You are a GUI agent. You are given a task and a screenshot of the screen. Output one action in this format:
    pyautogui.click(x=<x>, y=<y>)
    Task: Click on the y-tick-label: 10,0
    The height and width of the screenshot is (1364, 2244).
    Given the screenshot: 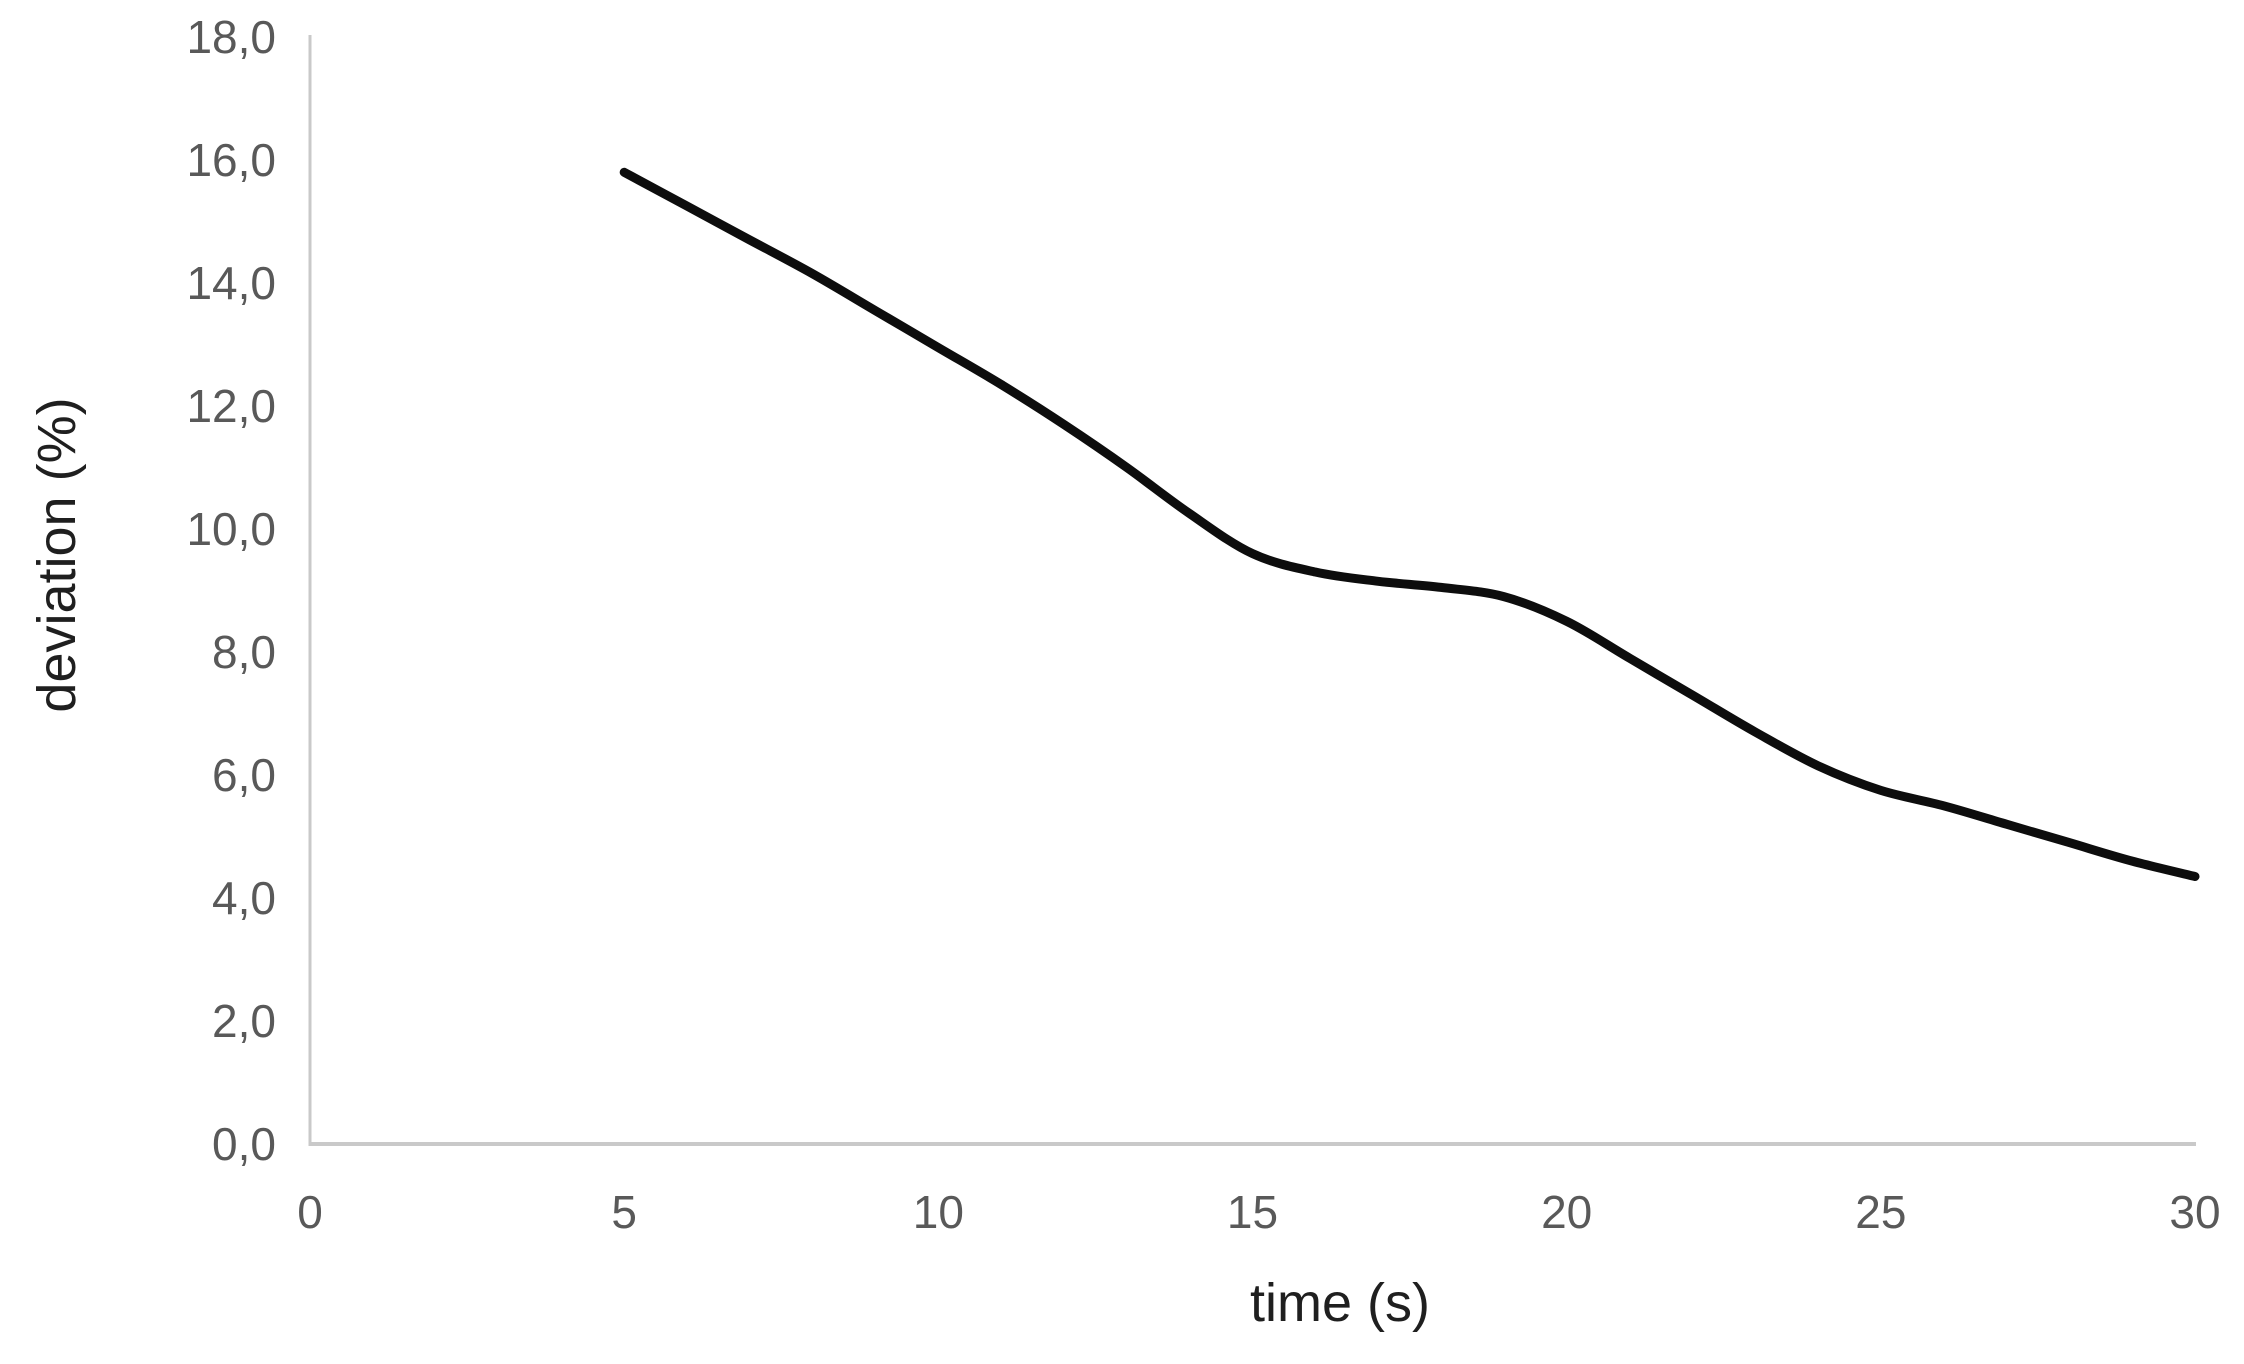 What is the action you would take?
    pyautogui.click(x=231, y=529)
    